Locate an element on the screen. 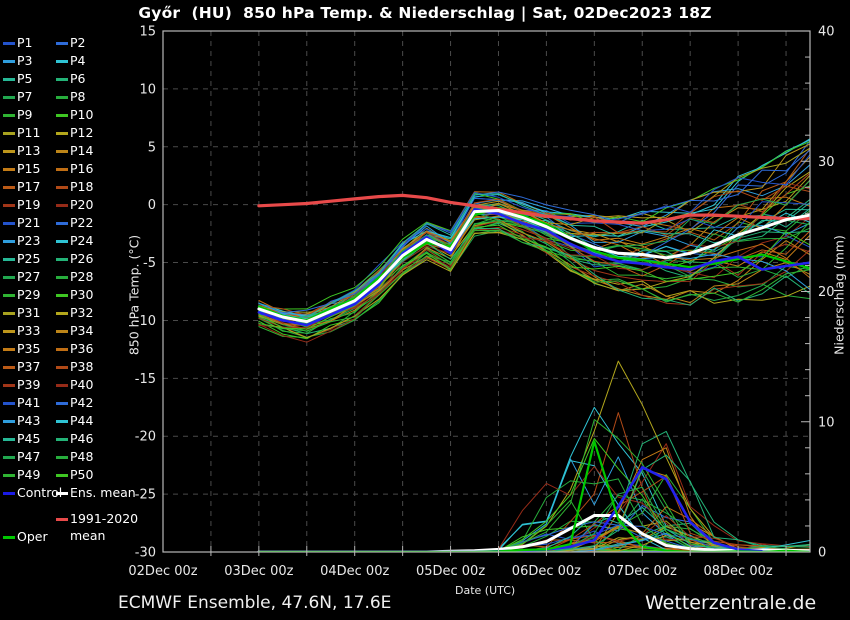 Image resolution: width=850 pixels, height=620 pixels. legend-label: P8 is located at coordinates (78, 96).